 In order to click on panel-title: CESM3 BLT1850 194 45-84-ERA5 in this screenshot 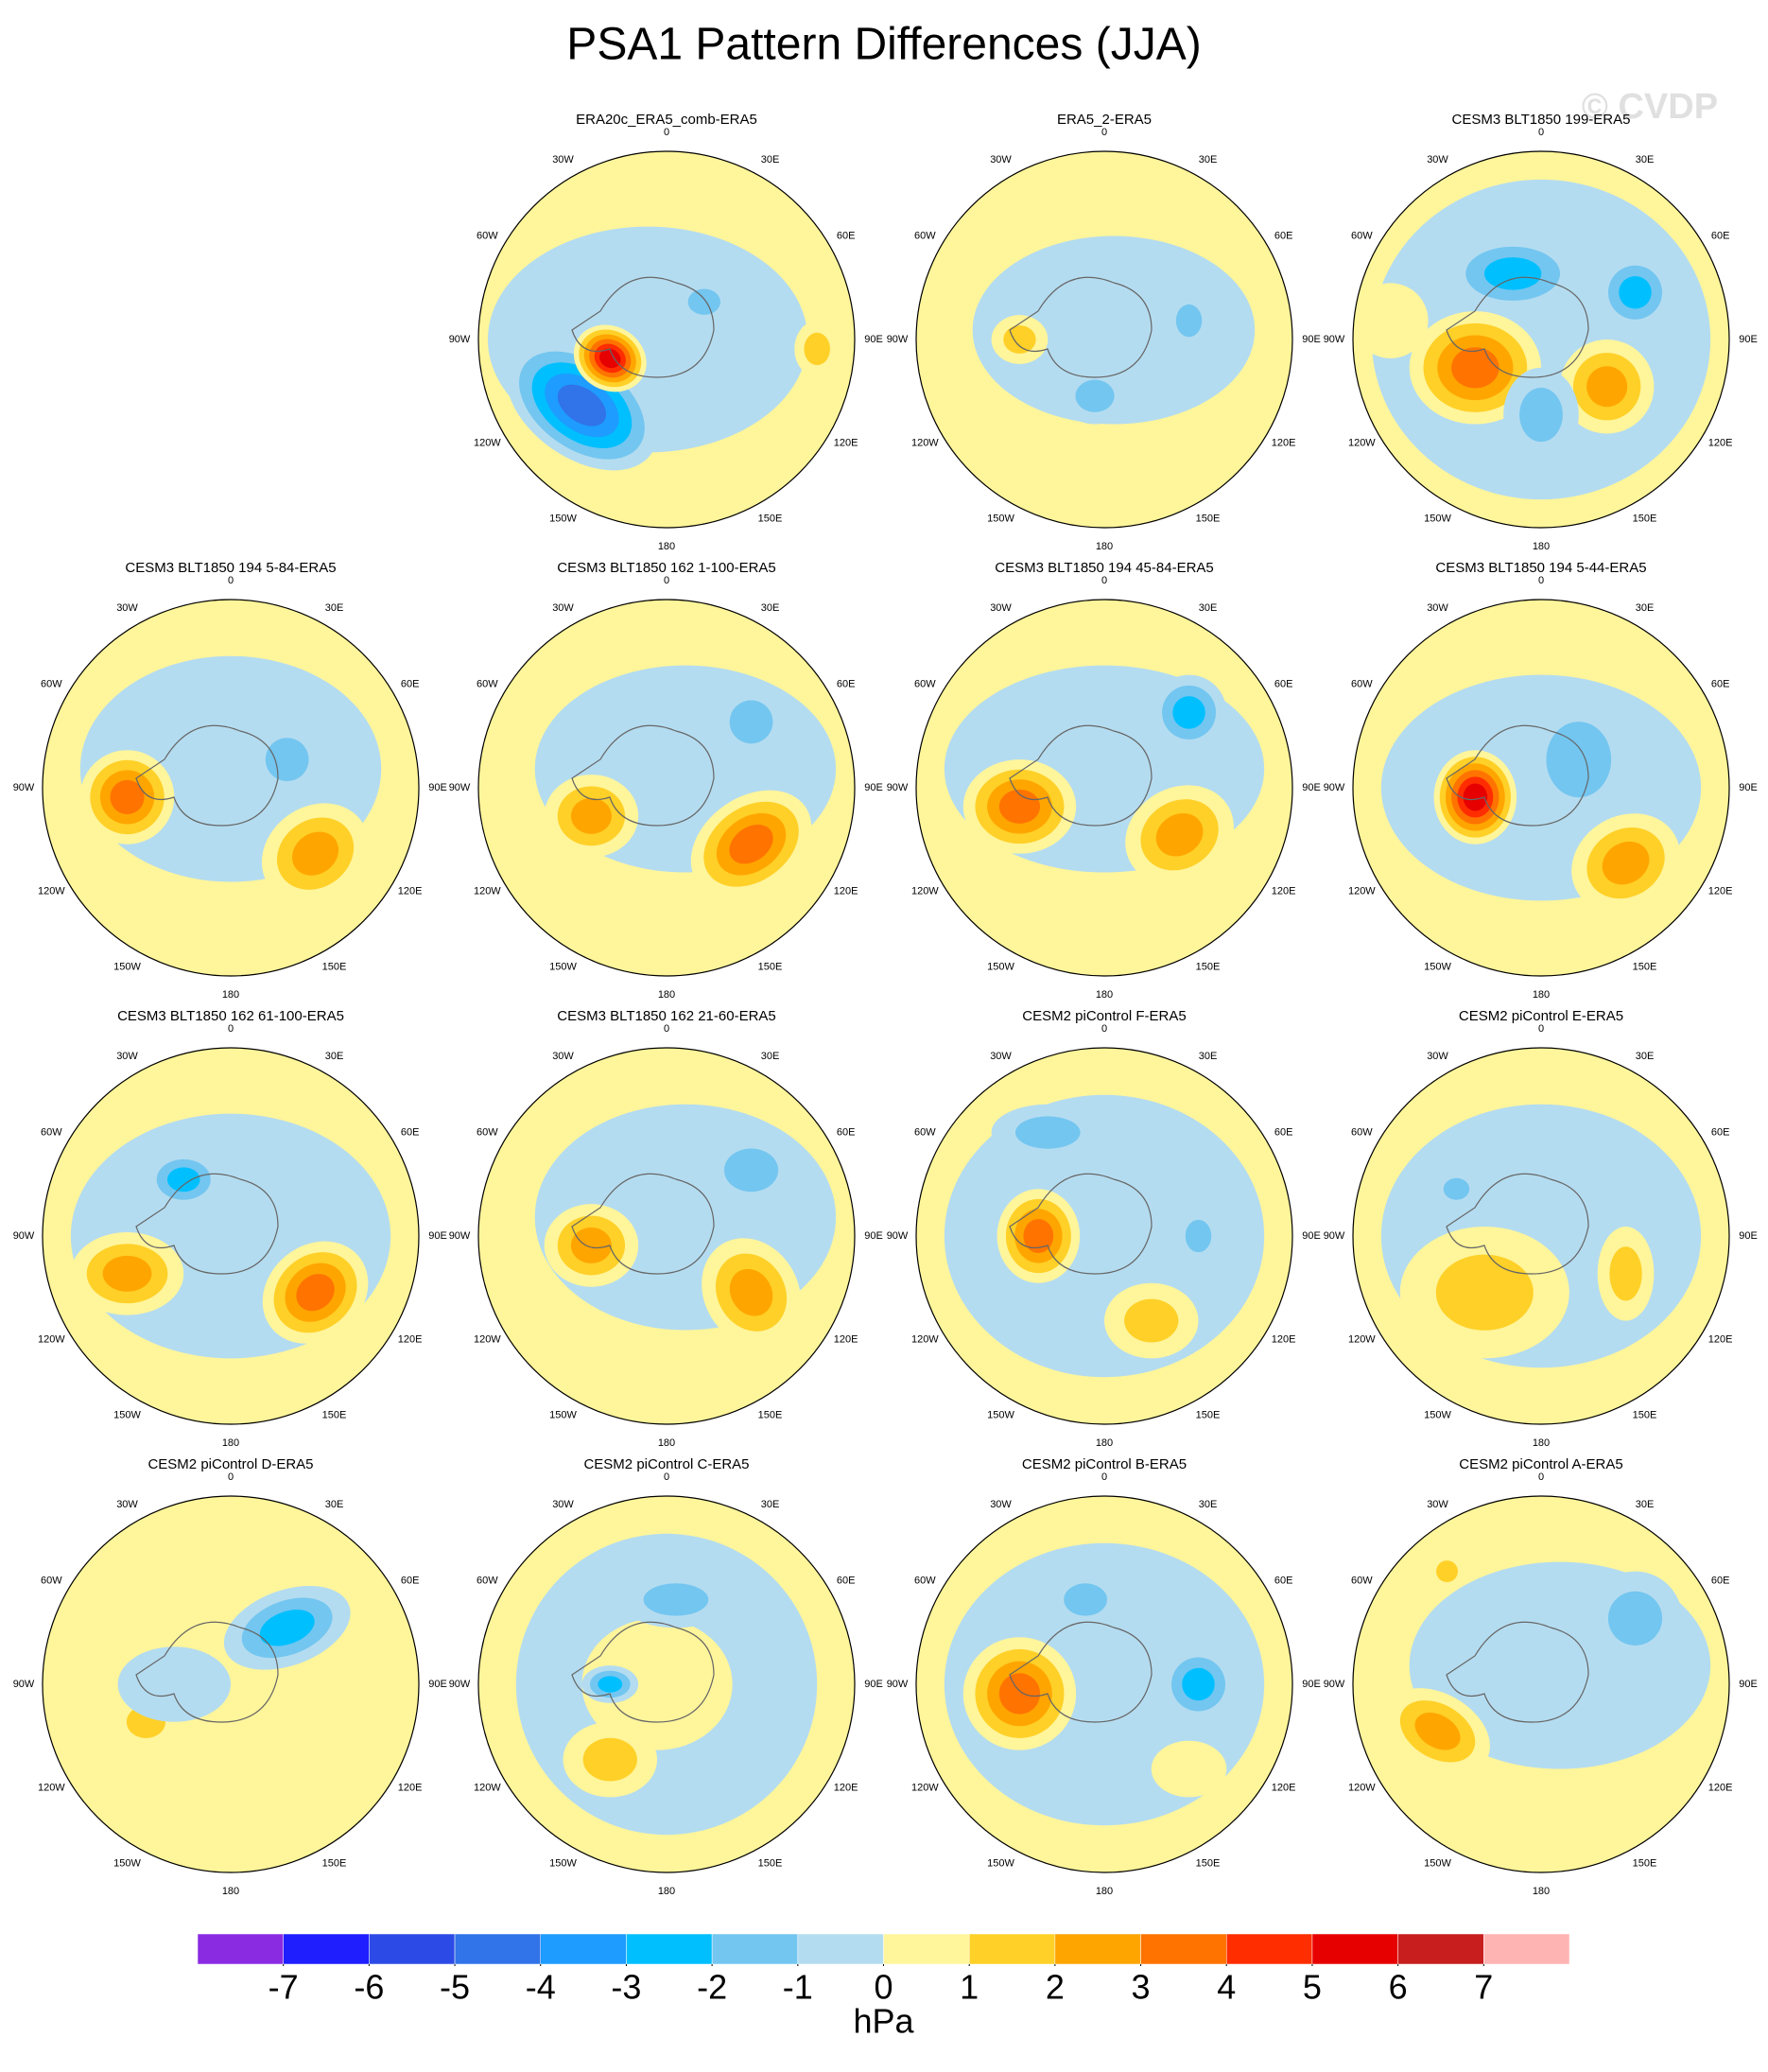, I will do `click(1104, 568)`.